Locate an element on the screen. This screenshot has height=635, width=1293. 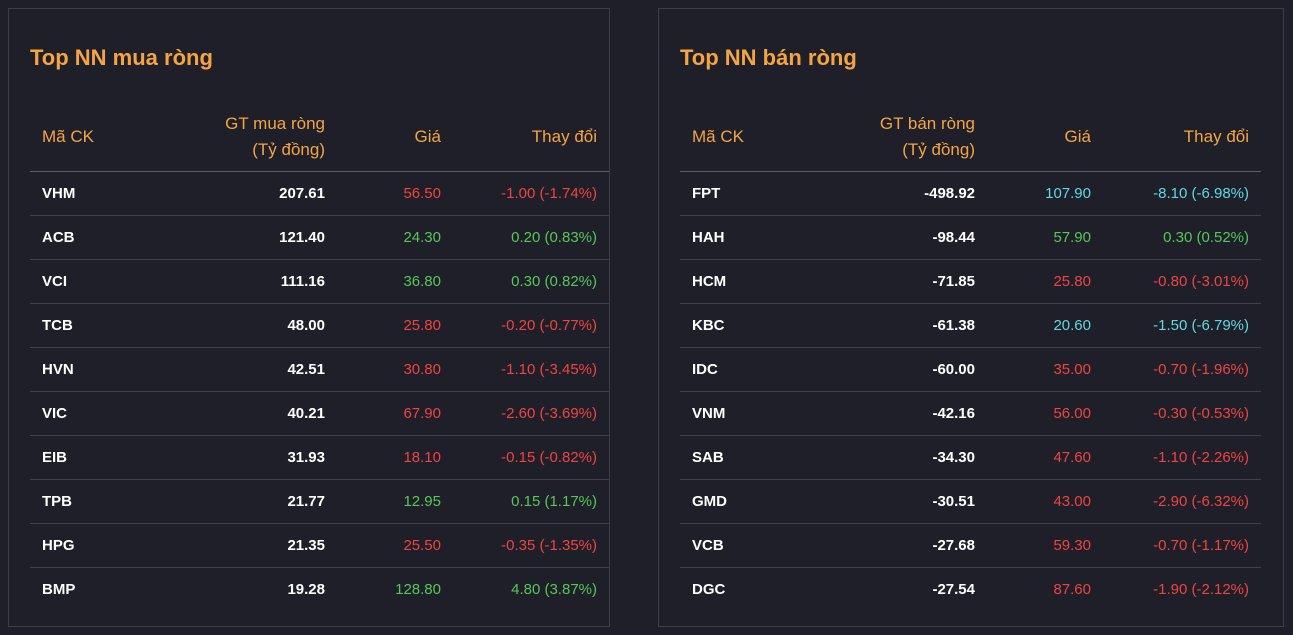
stock-code: TPB is located at coordinates (108, 501).